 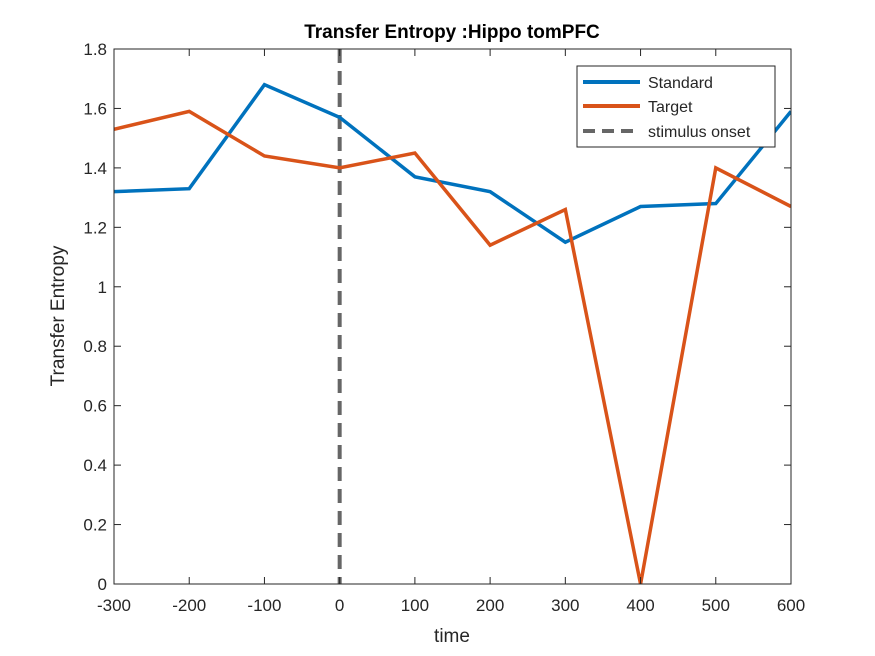 What do you see at coordinates (95, 406) in the screenshot?
I see `y-tick-label: 0.6` at bounding box center [95, 406].